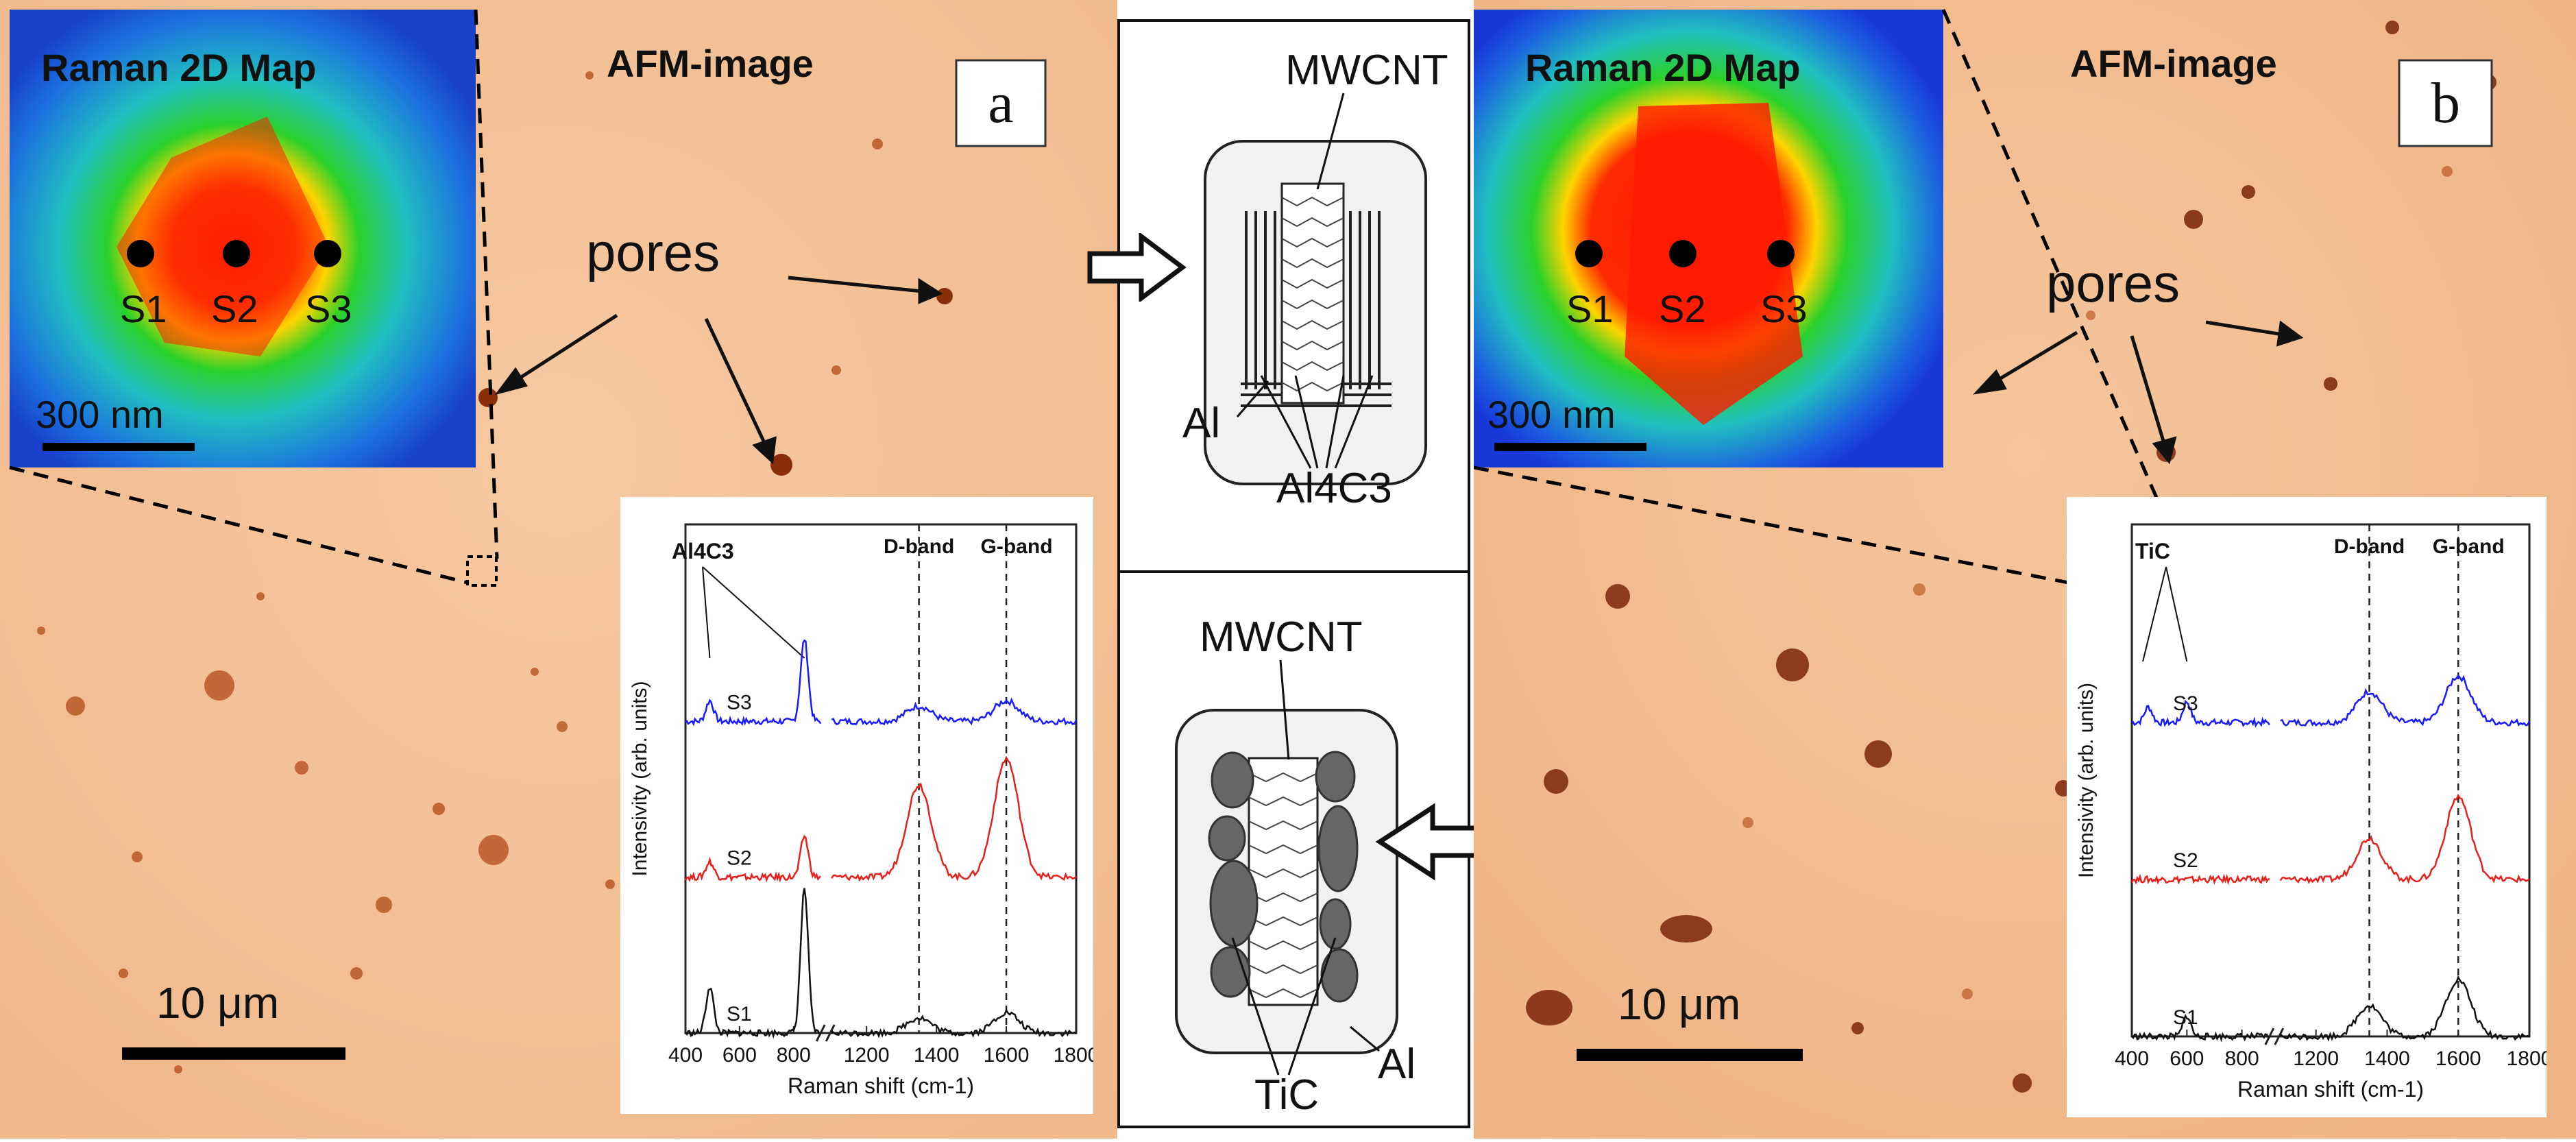 This screenshot has width=2576, height=1142. I want to click on al-label-bottom: Al, so click(1396, 1064).